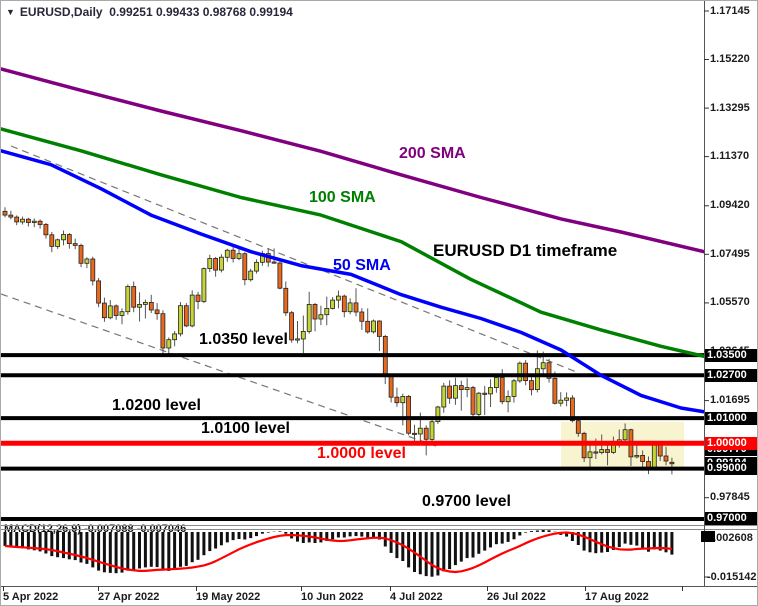  What do you see at coordinates (731, 443) in the screenshot?
I see `price-level-box: 1.00000` at bounding box center [731, 443].